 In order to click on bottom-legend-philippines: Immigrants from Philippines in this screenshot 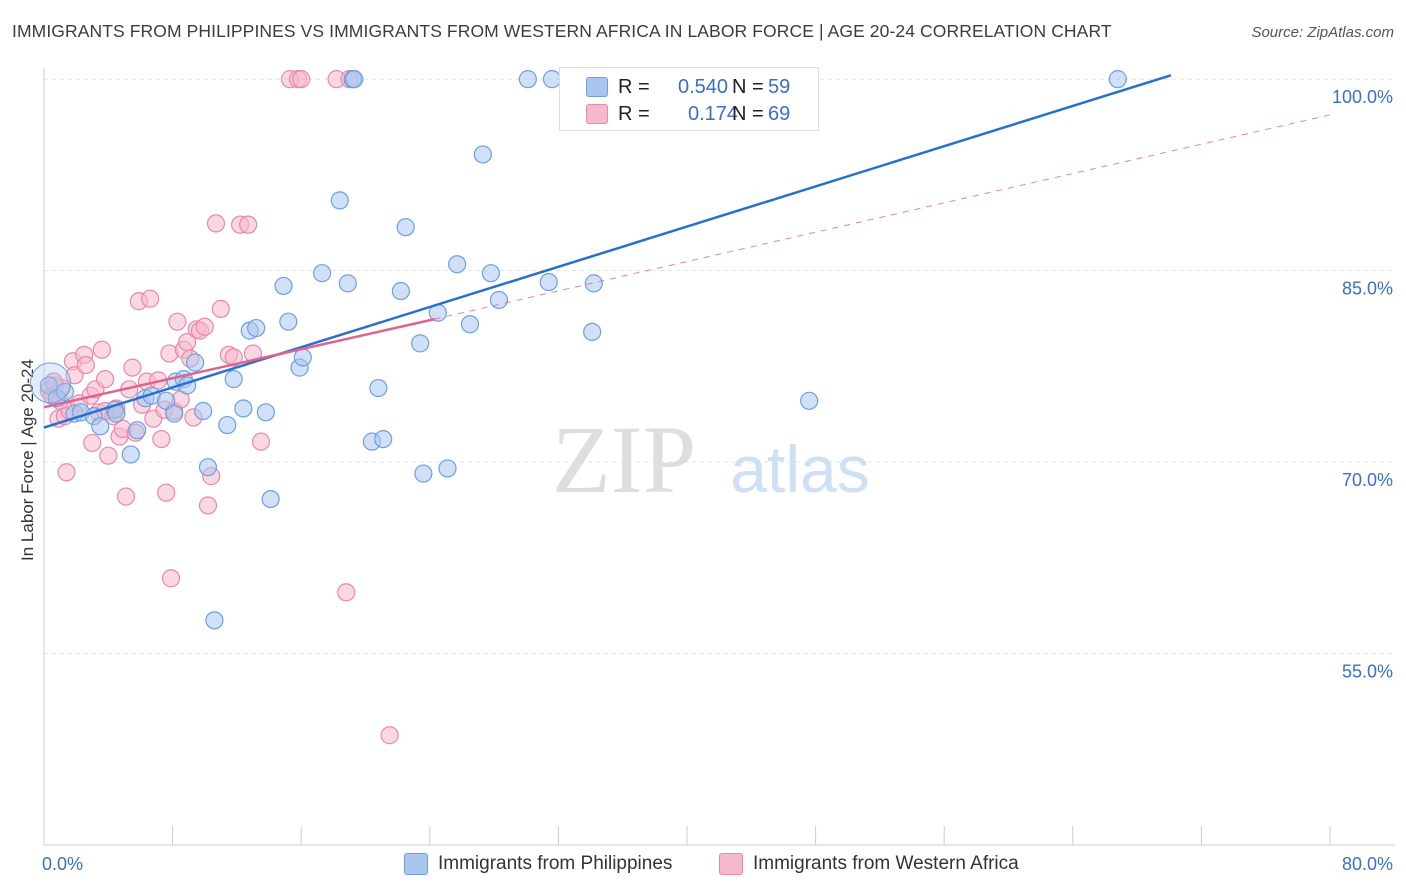, I will do `click(538, 864)`.